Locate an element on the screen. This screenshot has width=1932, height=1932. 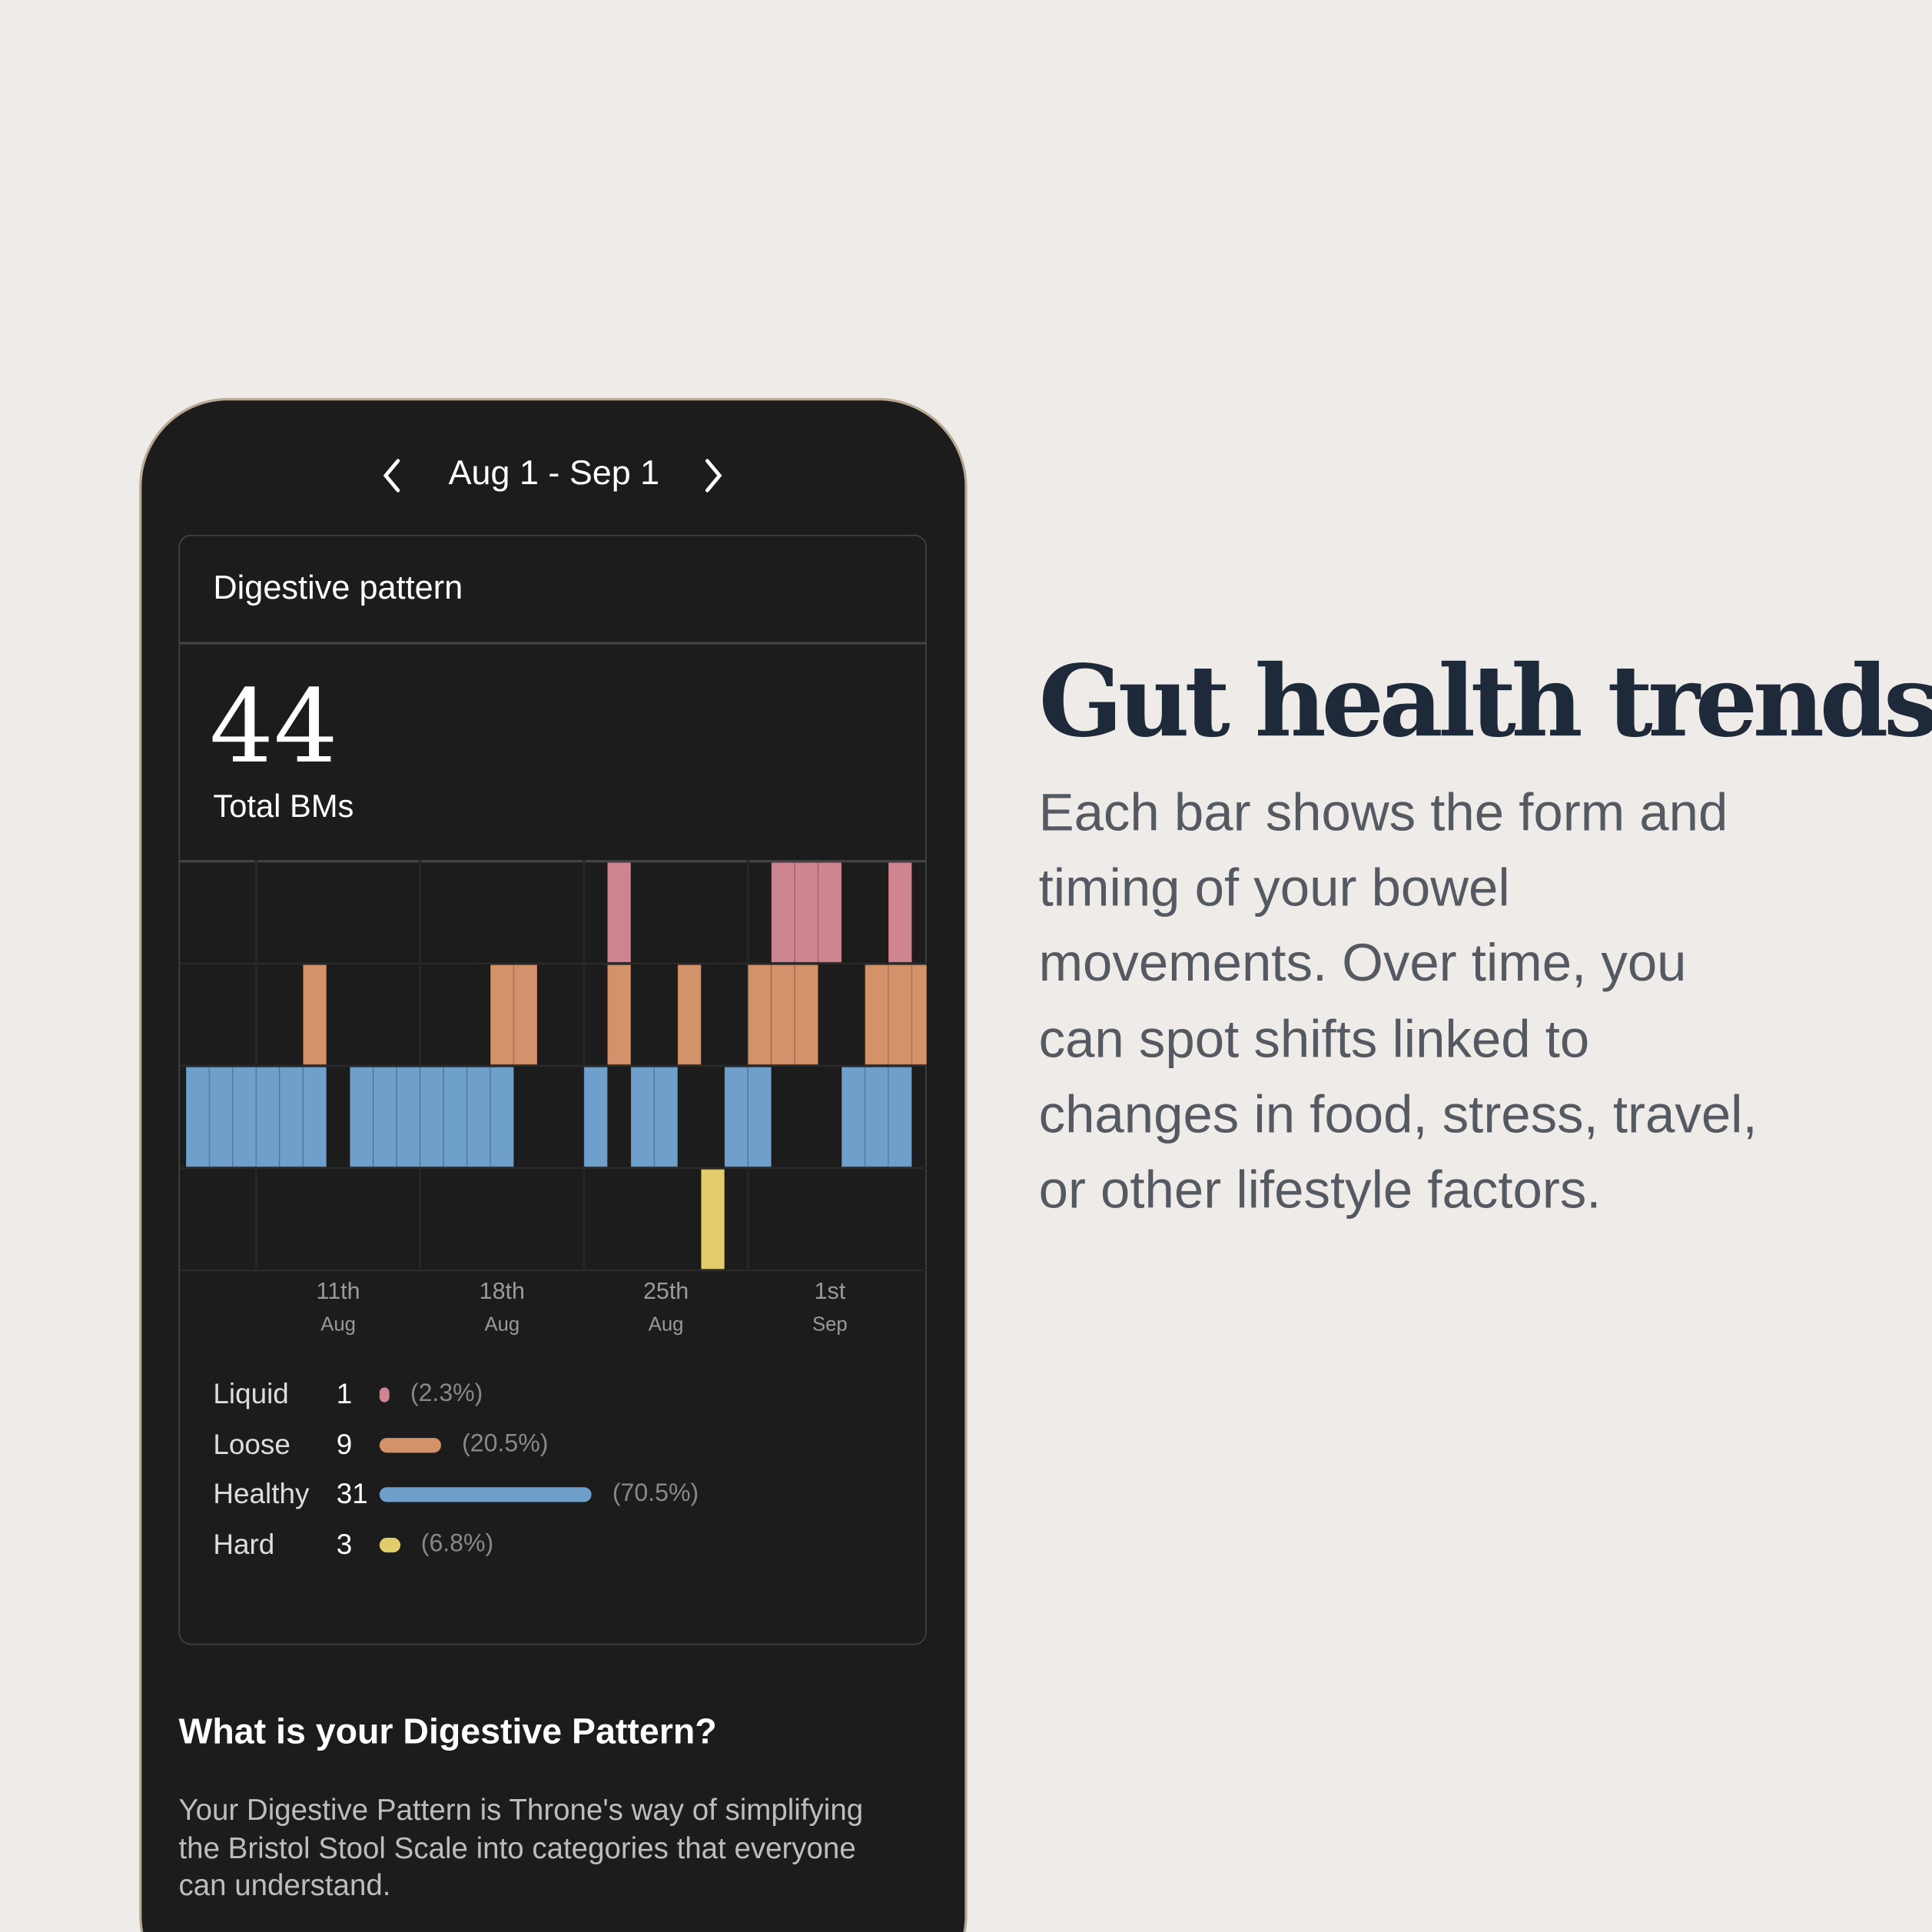
date-range: Aug 1 - Sep 1 is located at coordinates (554, 472).